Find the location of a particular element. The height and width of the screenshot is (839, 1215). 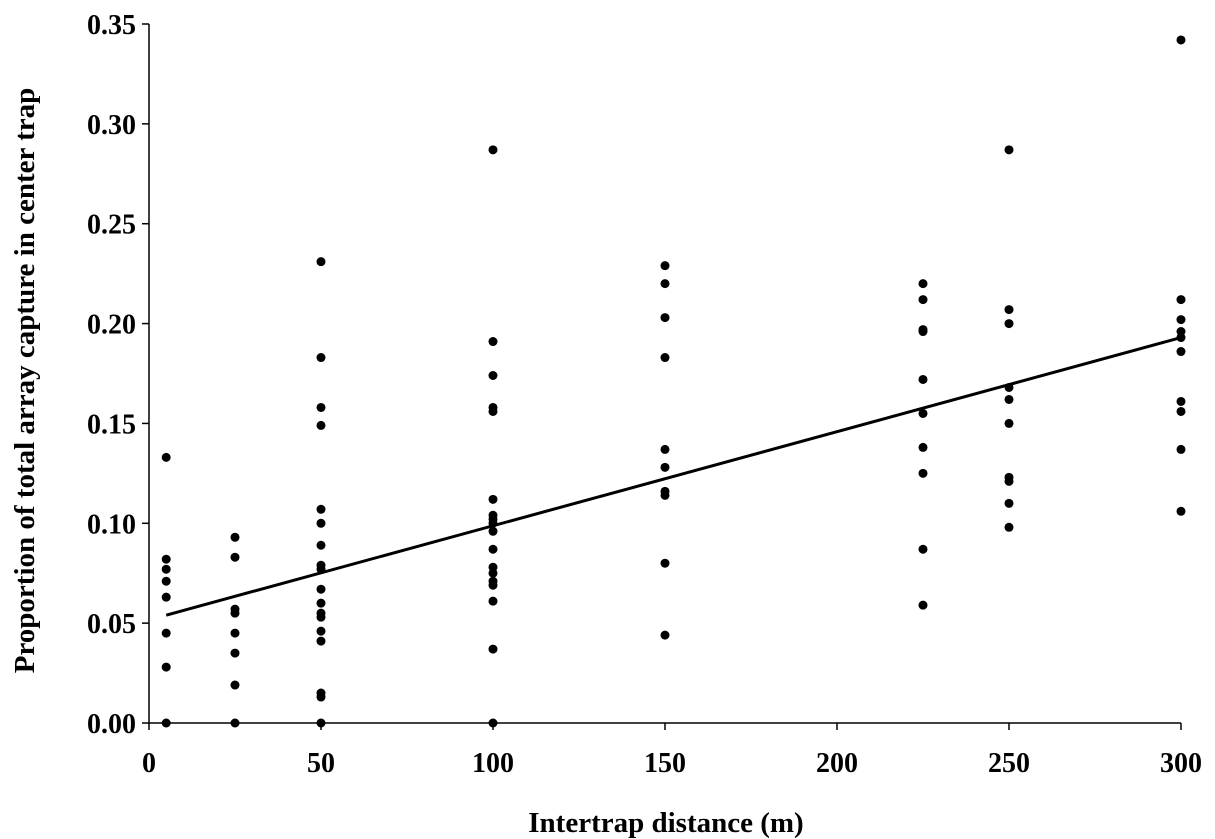

y-tick-label: 0.30 is located at coordinates (111, 125).